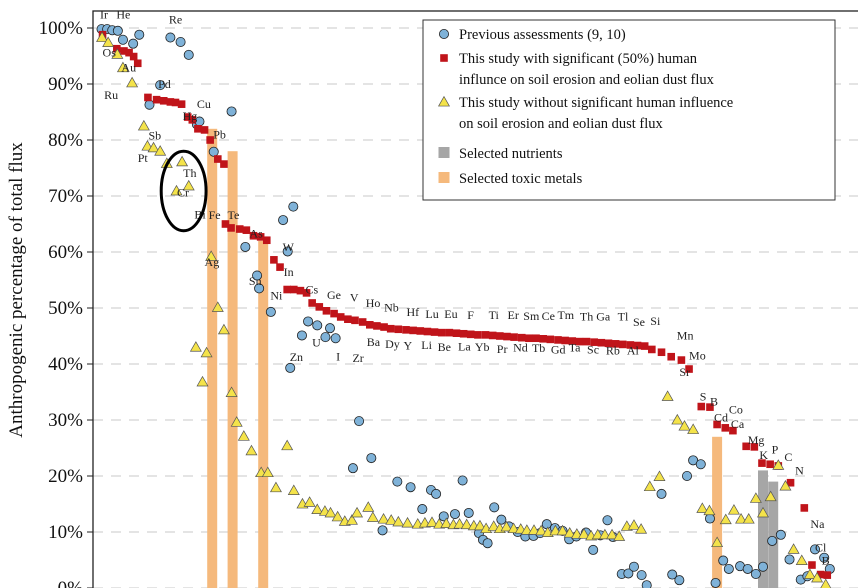 Image resolution: width=858 pixels, height=588 pixels. What do you see at coordinates (413, 312) in the screenshot?
I see `element-label: Hf` at bounding box center [413, 312].